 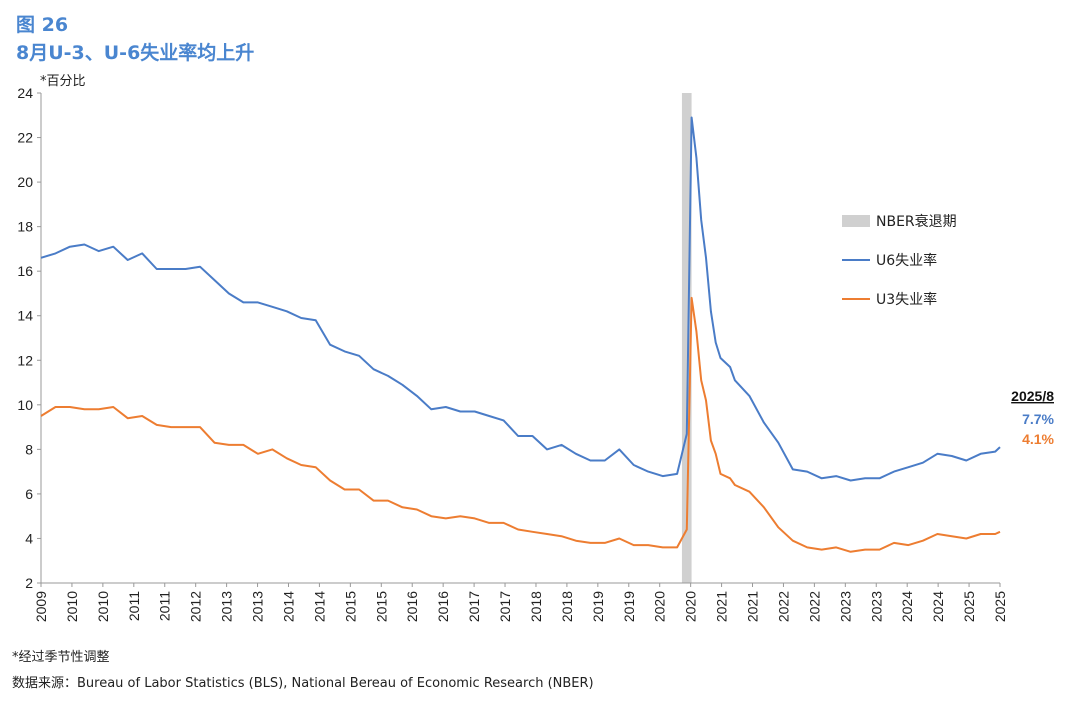 What do you see at coordinates (29, 538) in the screenshot?
I see `y-tick-label: 4` at bounding box center [29, 538].